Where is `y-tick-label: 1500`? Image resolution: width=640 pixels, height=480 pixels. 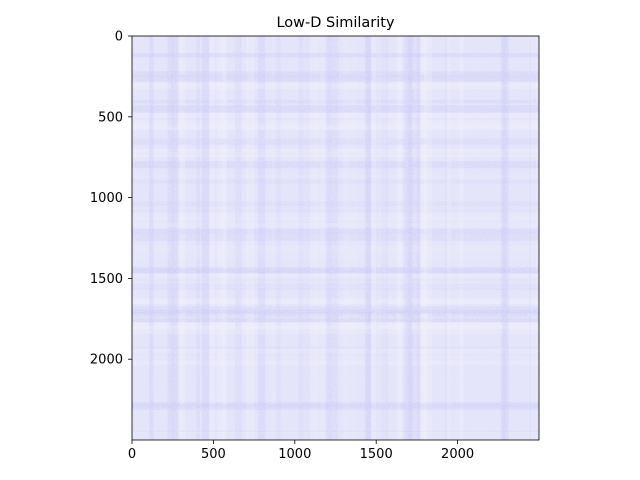
y-tick-label: 1500 is located at coordinates (106, 279).